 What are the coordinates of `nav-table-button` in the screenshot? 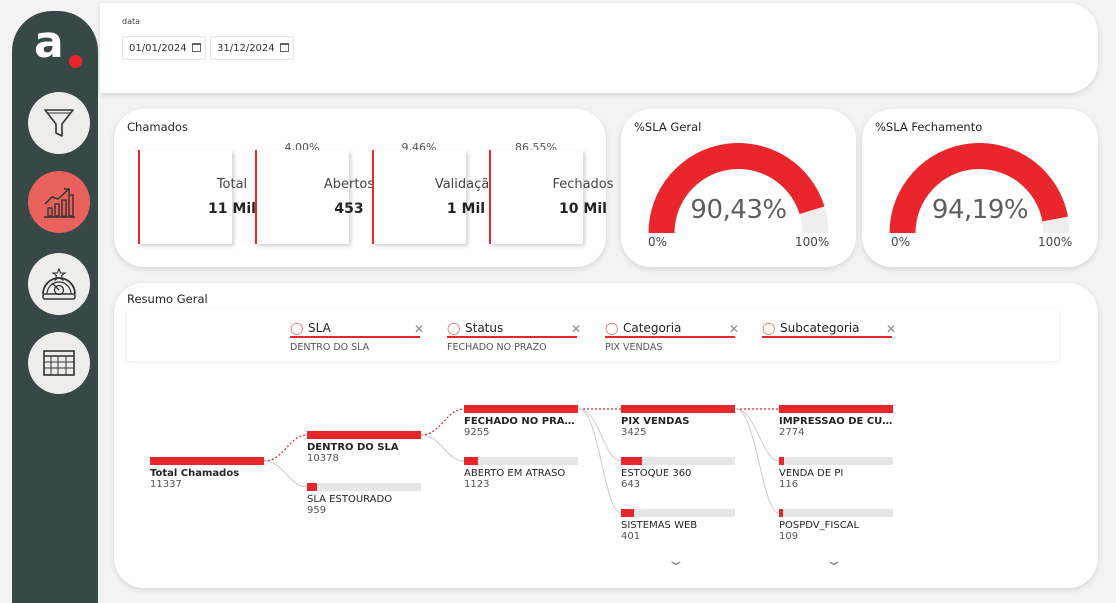 It's located at (59, 363).